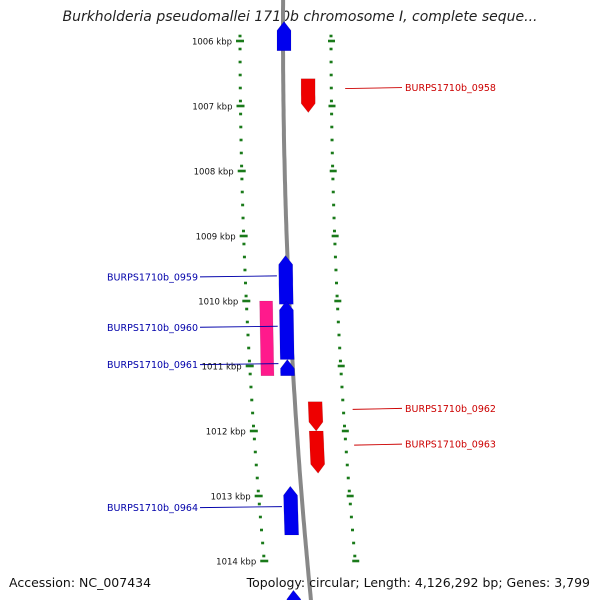 The height and width of the screenshot is (600, 600). Describe the element at coordinates (152, 328) in the screenshot. I see `gene-label: BURPS1710b_0960` at that location.